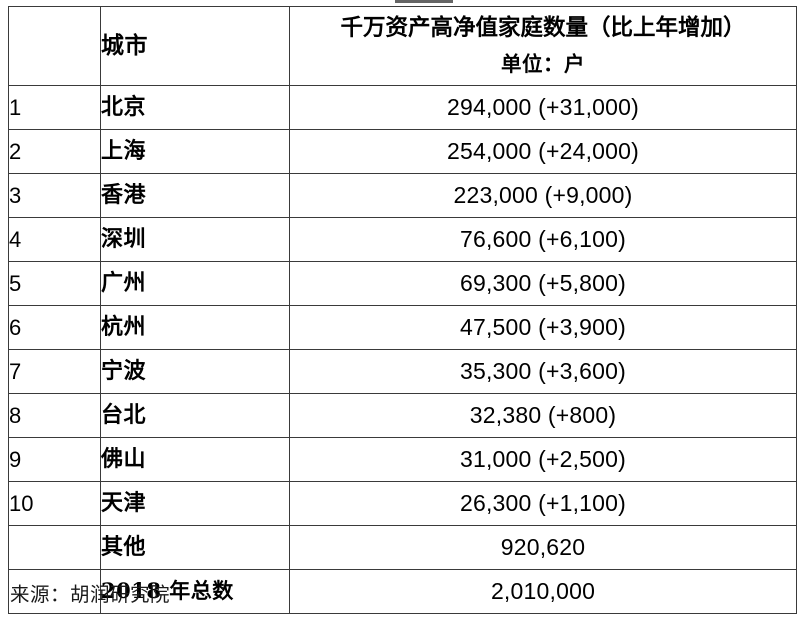 The image size is (809, 619). What do you see at coordinates (543, 371) in the screenshot?
I see `cell-value: 35,300 (+3,600)` at bounding box center [543, 371].